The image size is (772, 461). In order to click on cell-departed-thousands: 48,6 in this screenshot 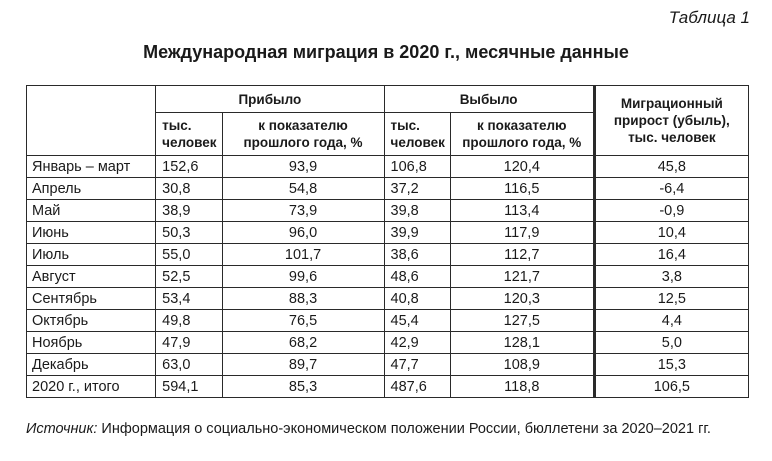, I will do `click(417, 276)`.